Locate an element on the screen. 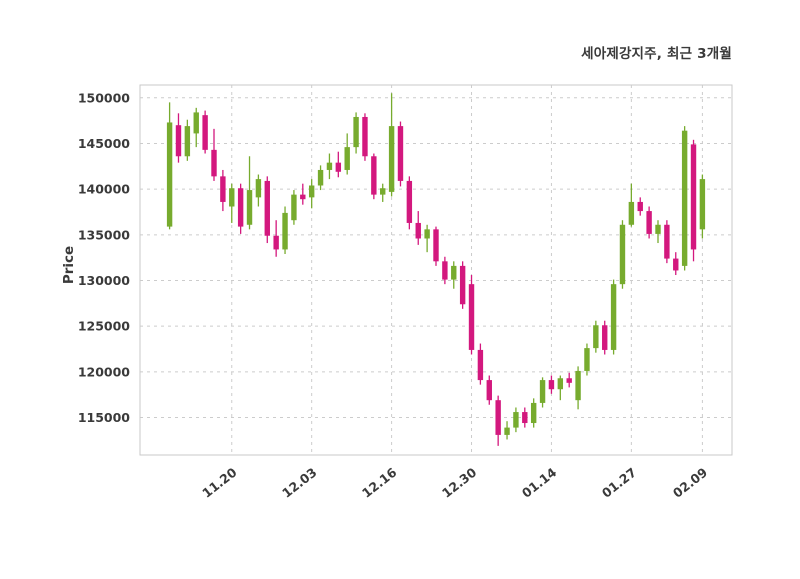 This screenshot has height=579, width=800. svg-text: 135000 is located at coordinates (104, 234).